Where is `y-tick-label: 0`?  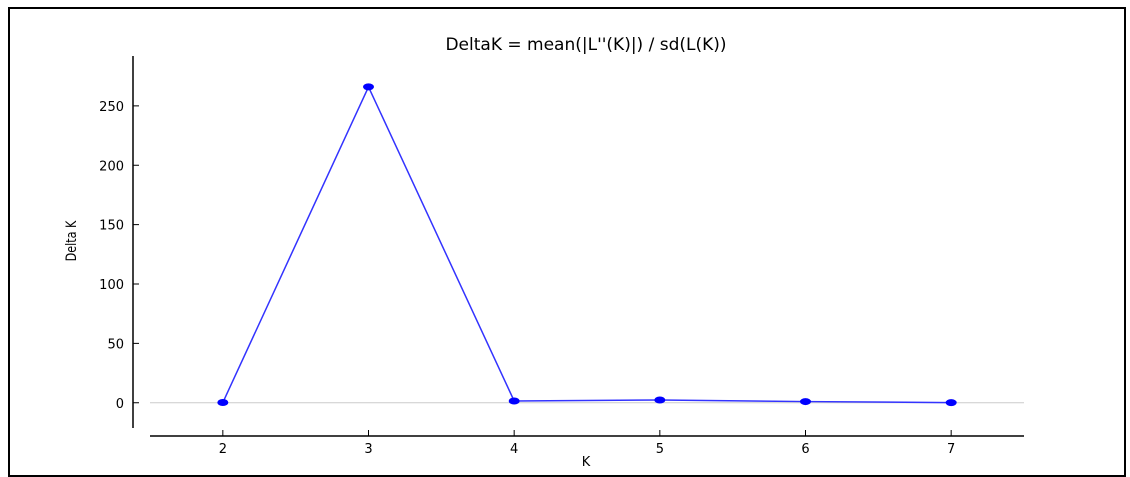
y-tick-label: 0 is located at coordinates (120, 404).